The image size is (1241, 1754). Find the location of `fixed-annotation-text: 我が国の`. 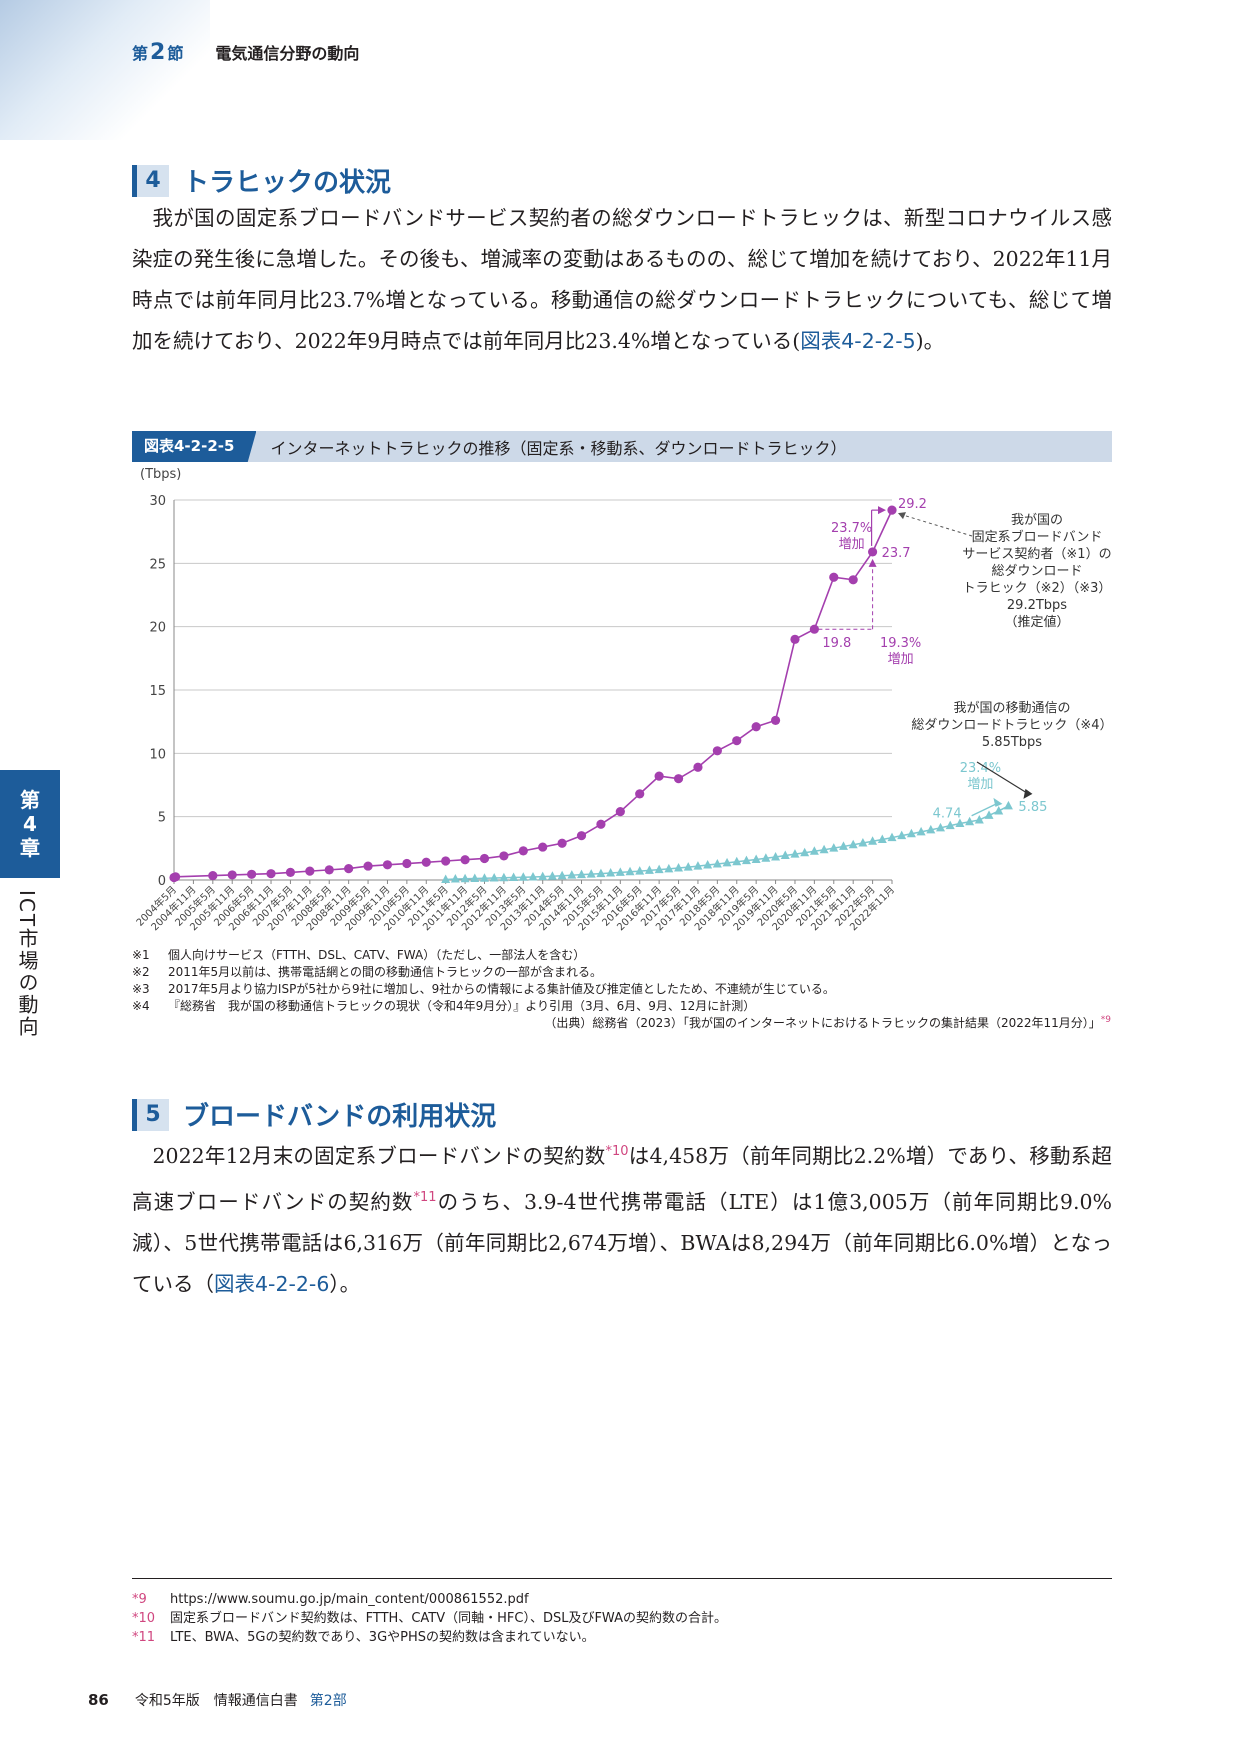

fixed-annotation-text: 我が国の is located at coordinates (1037, 520).